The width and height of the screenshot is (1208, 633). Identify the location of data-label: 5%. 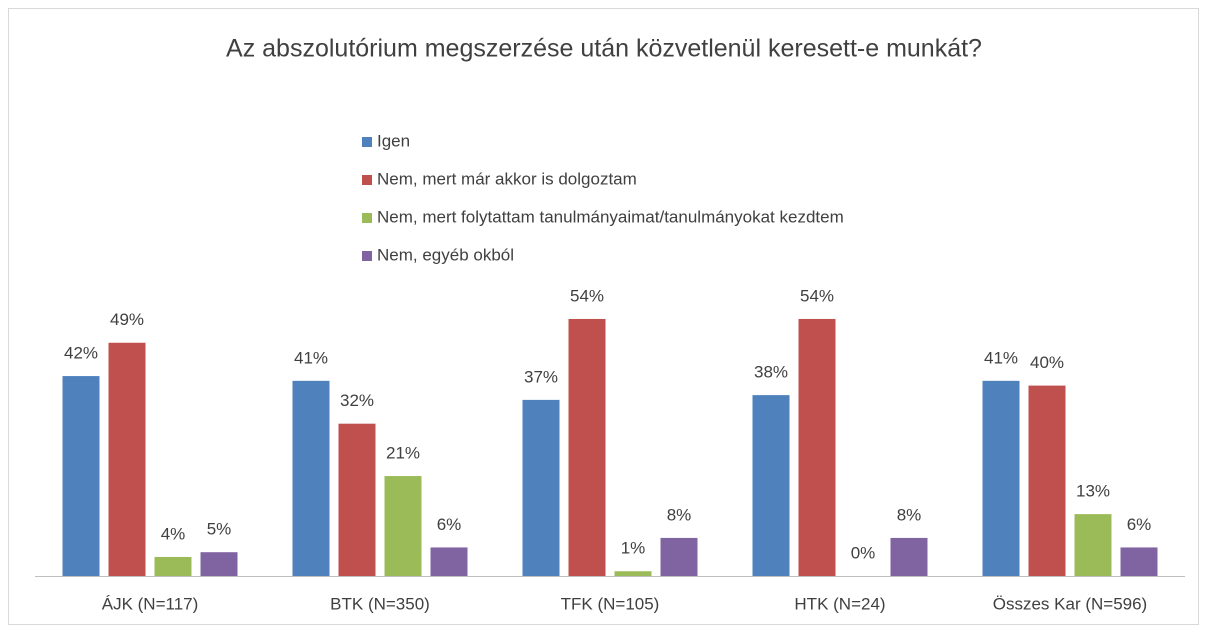
(219, 529).